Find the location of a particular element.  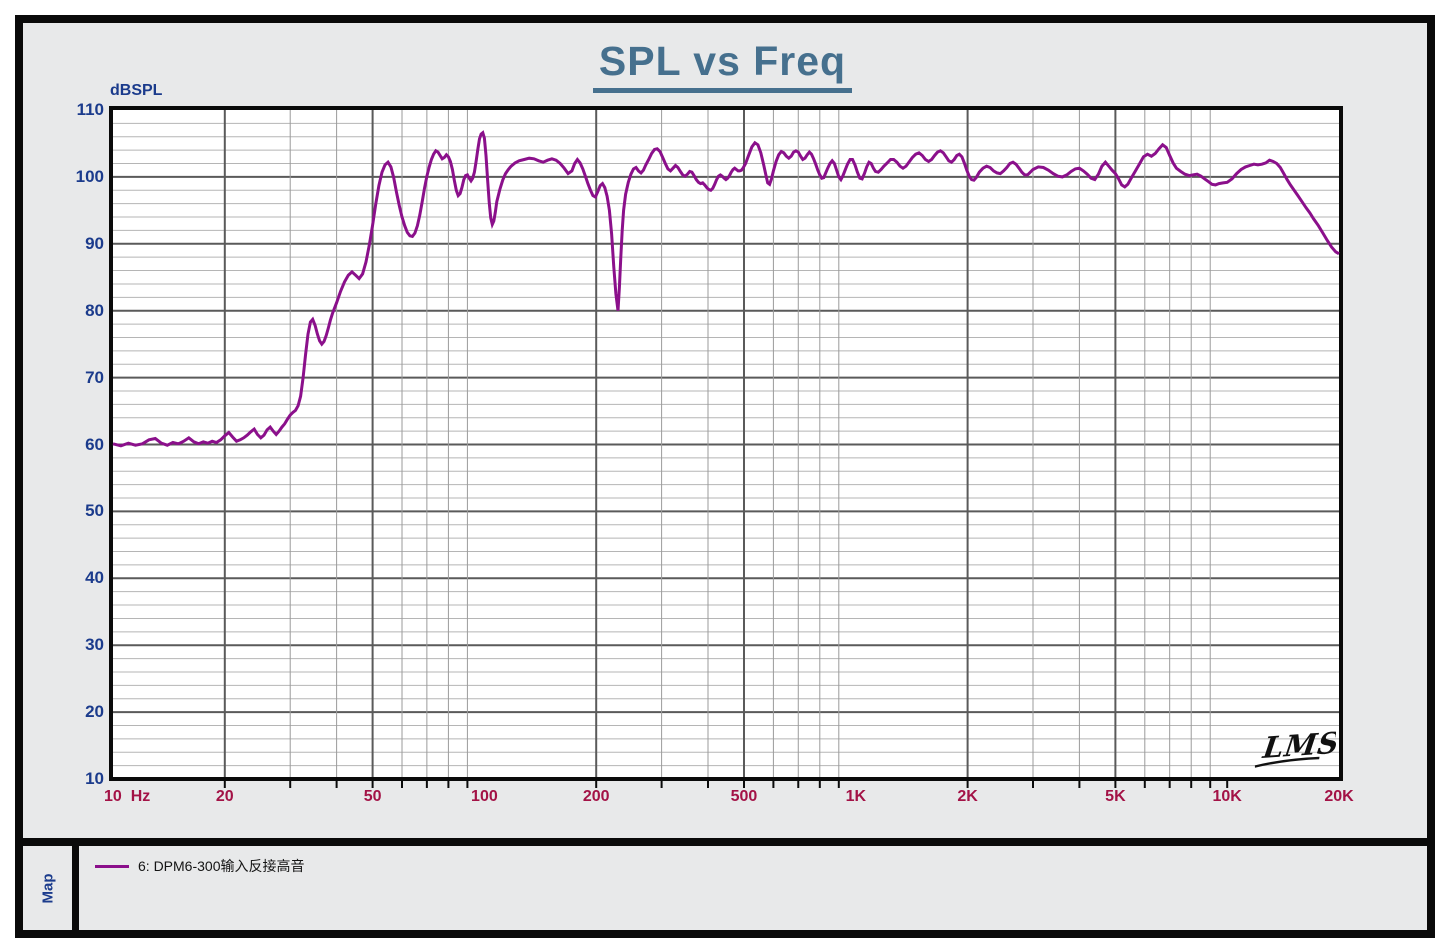

y-tick-label: 80 is located at coordinates (94, 310).